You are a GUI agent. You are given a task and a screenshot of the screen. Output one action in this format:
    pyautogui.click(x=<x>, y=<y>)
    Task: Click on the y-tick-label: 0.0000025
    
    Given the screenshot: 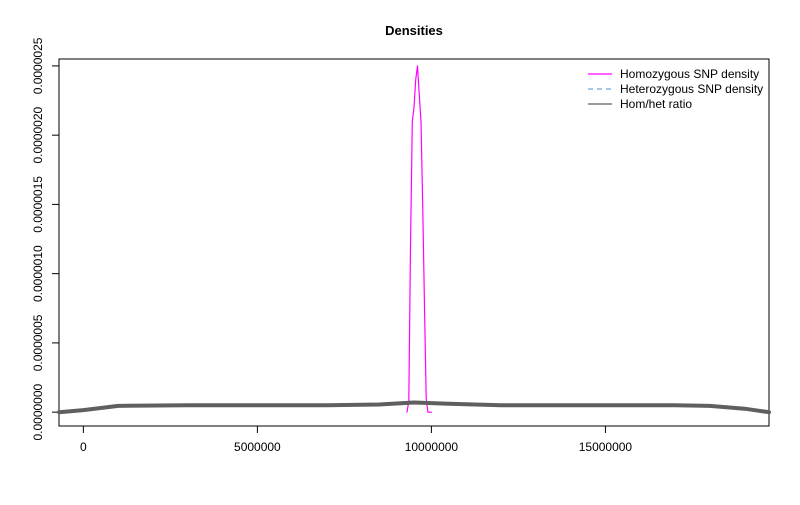 What is the action you would take?
    pyautogui.click(x=38, y=65)
    